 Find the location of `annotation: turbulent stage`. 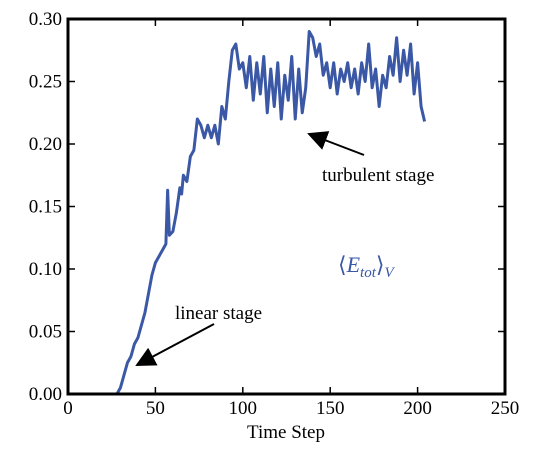

annotation: turbulent stage is located at coordinates (378, 175).